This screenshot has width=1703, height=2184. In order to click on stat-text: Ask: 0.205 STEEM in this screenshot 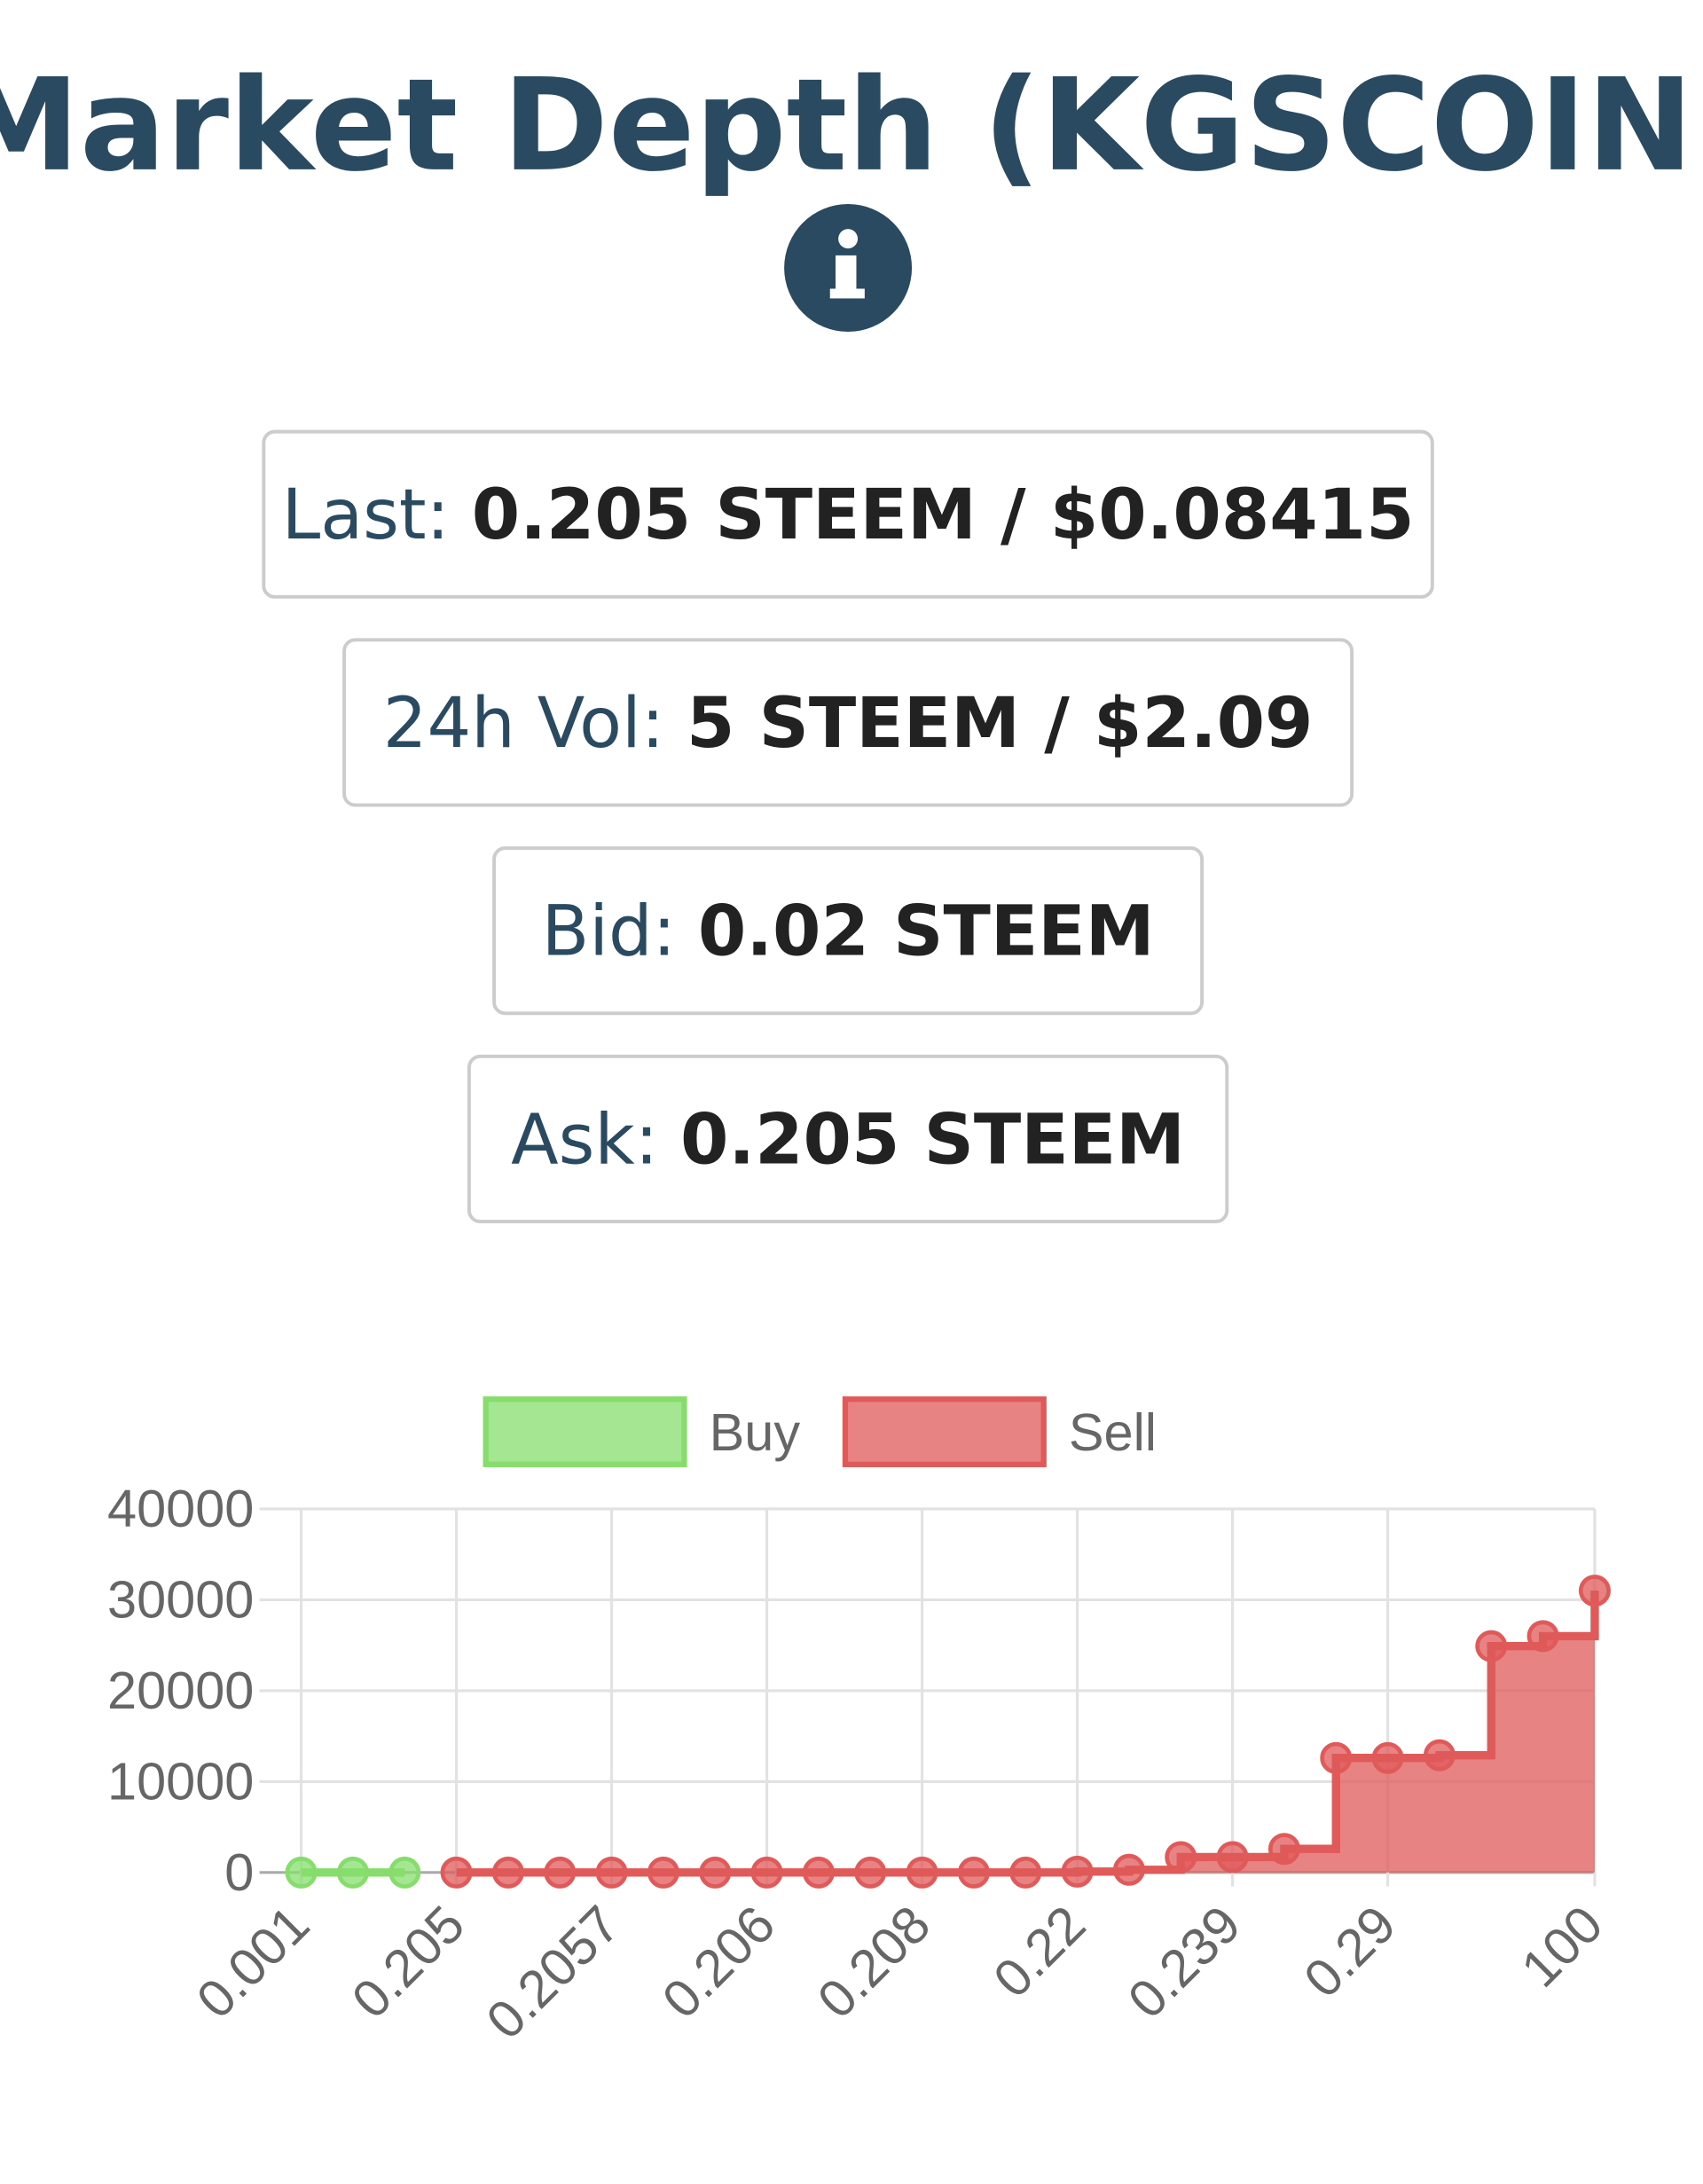, I will do `click(848, 1139)`.